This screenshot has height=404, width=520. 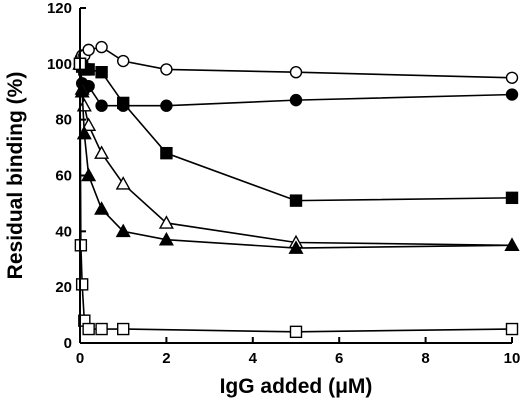 What do you see at coordinates (15, 176) in the screenshot?
I see `y-axis-title: Residual binding (%)` at bounding box center [15, 176].